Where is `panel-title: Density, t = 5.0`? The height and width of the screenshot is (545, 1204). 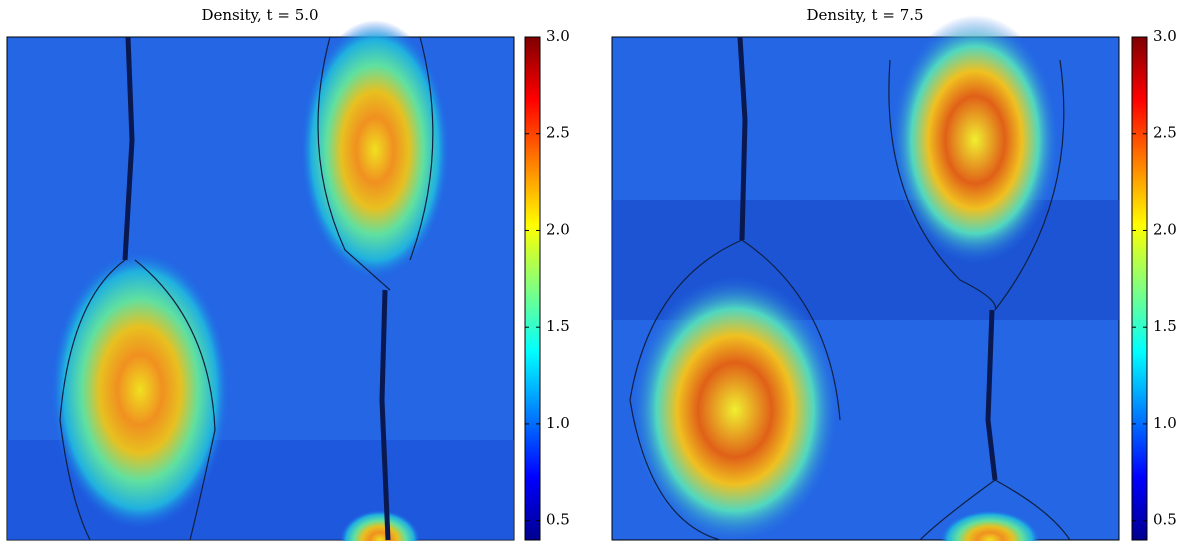
panel-title: Density, t = 5.0 is located at coordinates (259, 15).